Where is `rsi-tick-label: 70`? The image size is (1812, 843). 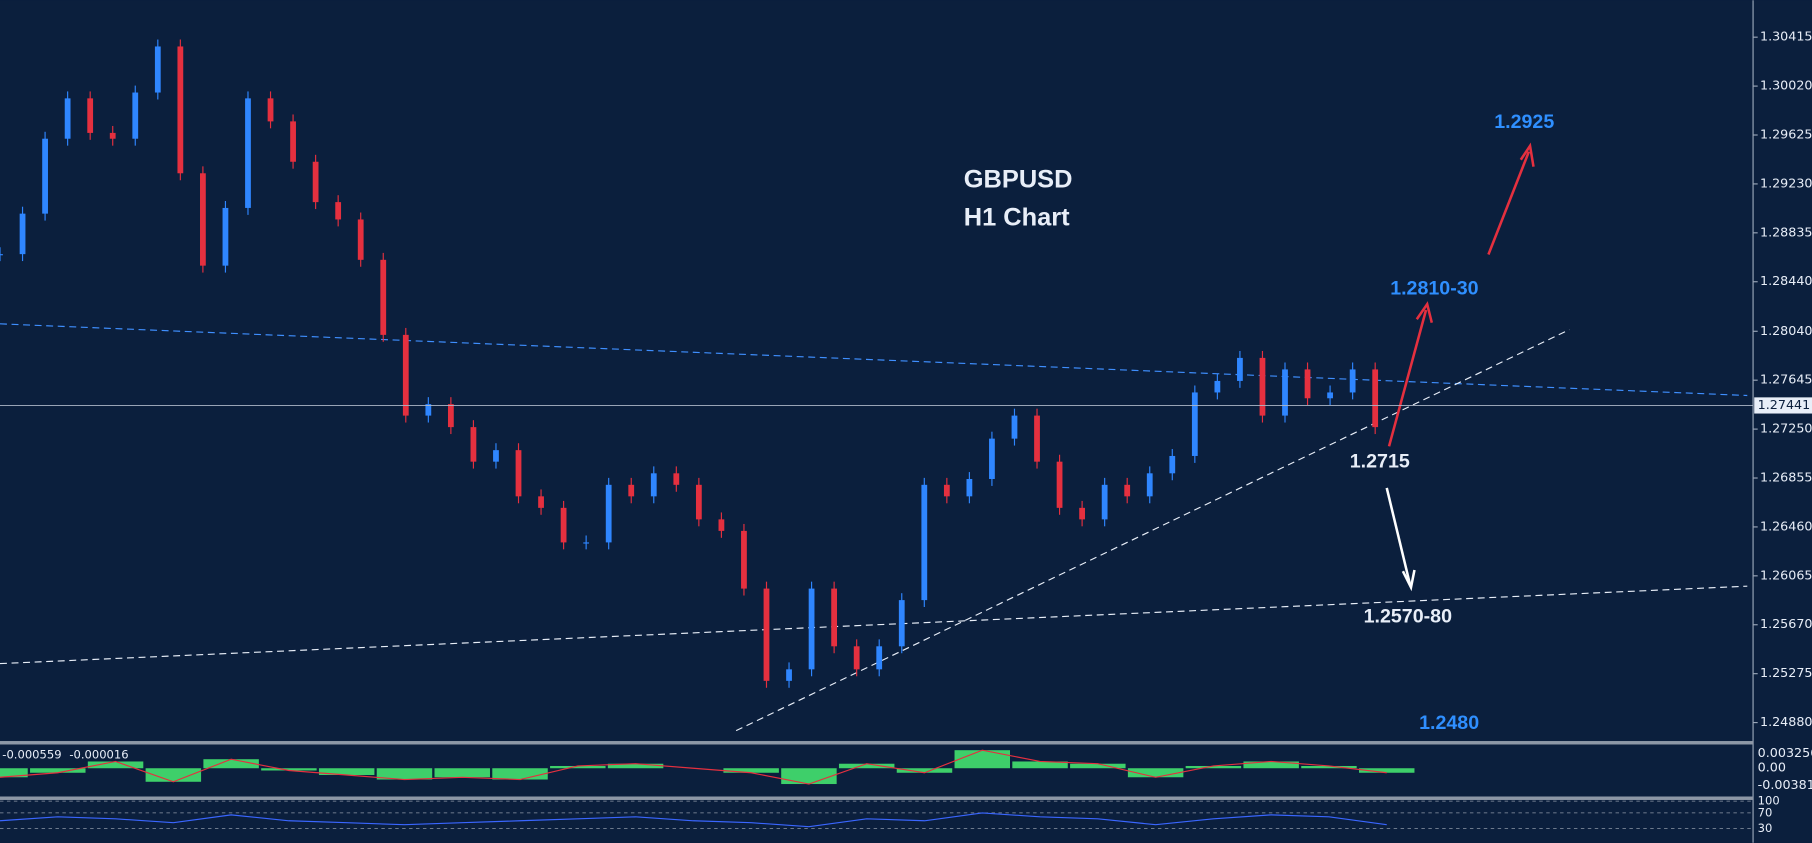 rsi-tick-label: 70 is located at coordinates (1765, 812).